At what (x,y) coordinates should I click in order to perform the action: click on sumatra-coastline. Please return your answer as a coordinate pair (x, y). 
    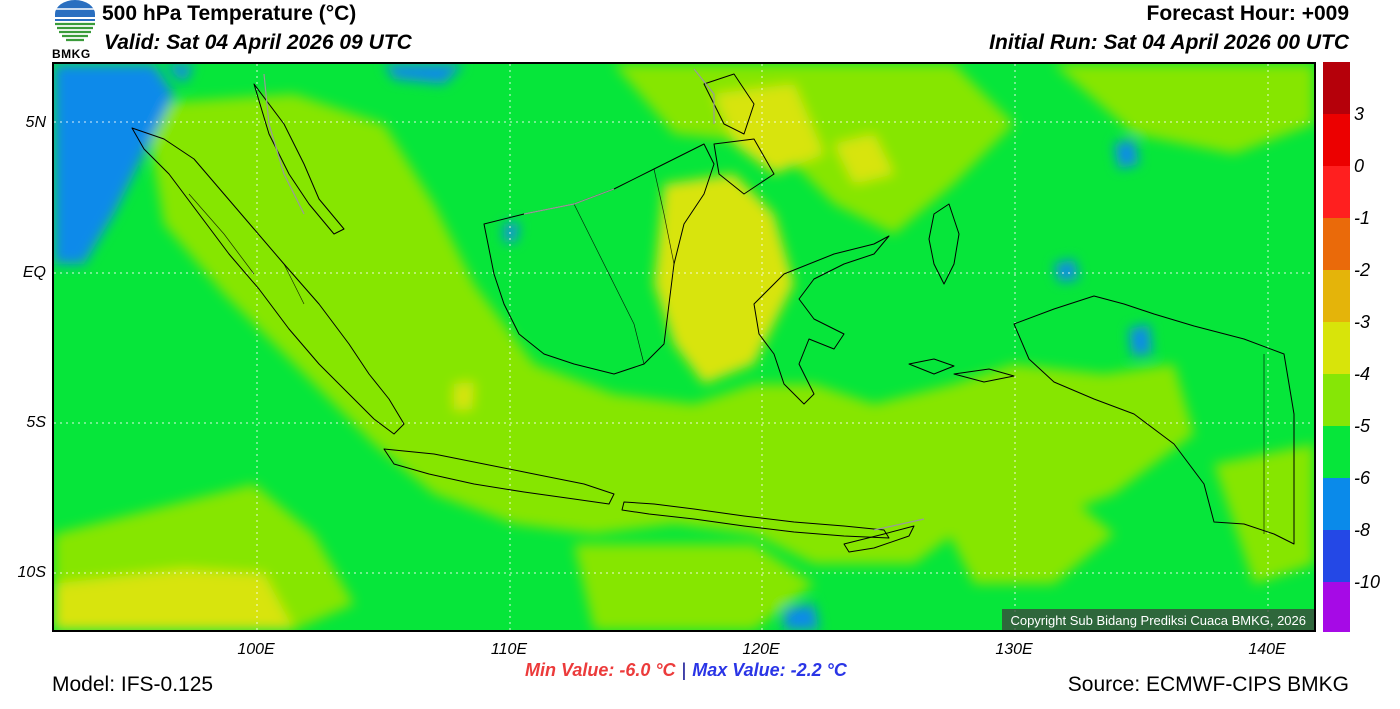
    Looking at the image, I should click on (268, 281).